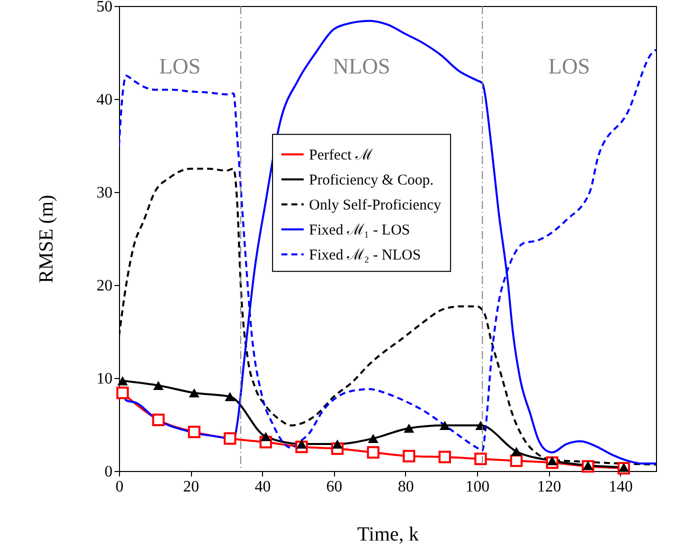 The image size is (678, 548). Describe the element at coordinates (371, 180) in the screenshot. I see `legend-label: Proficiency & Coop.` at that location.